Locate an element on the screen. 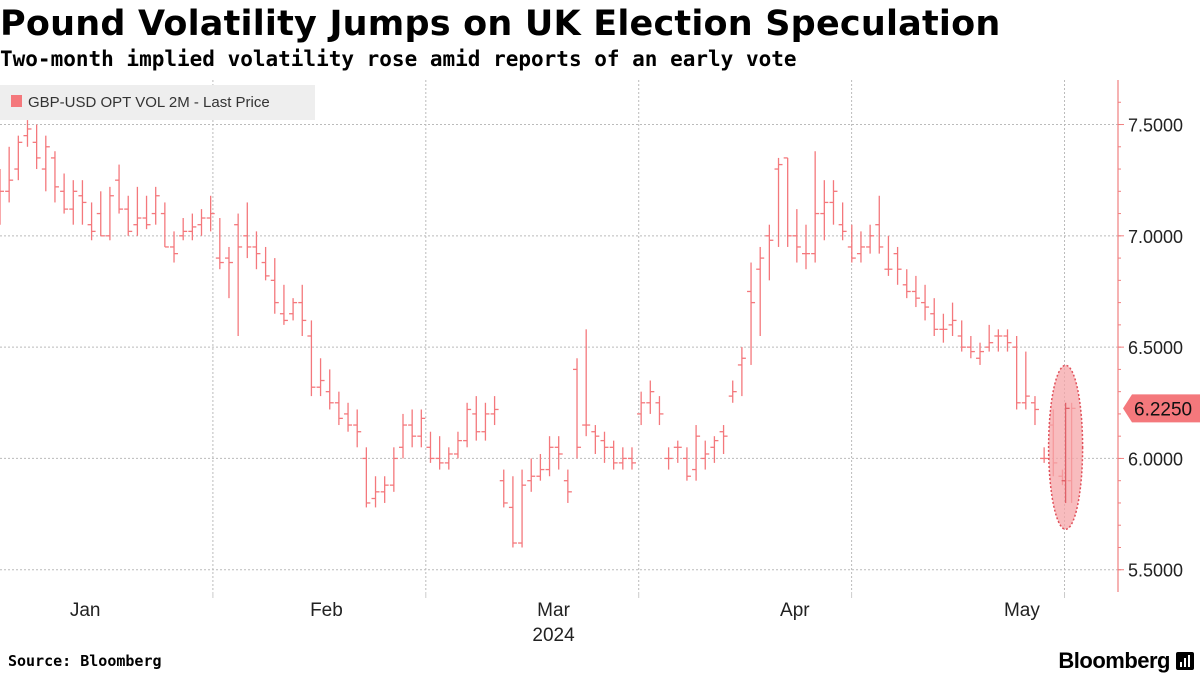 The height and width of the screenshot is (675, 1200). price-tag-shape is located at coordinates (1161, 408).